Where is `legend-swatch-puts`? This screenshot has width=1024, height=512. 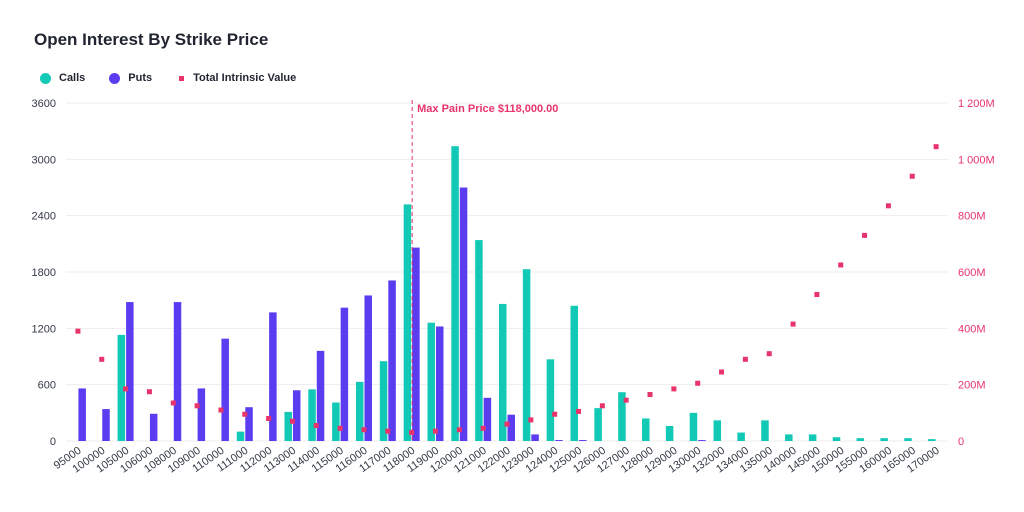
legend-swatch-puts is located at coordinates (115, 78).